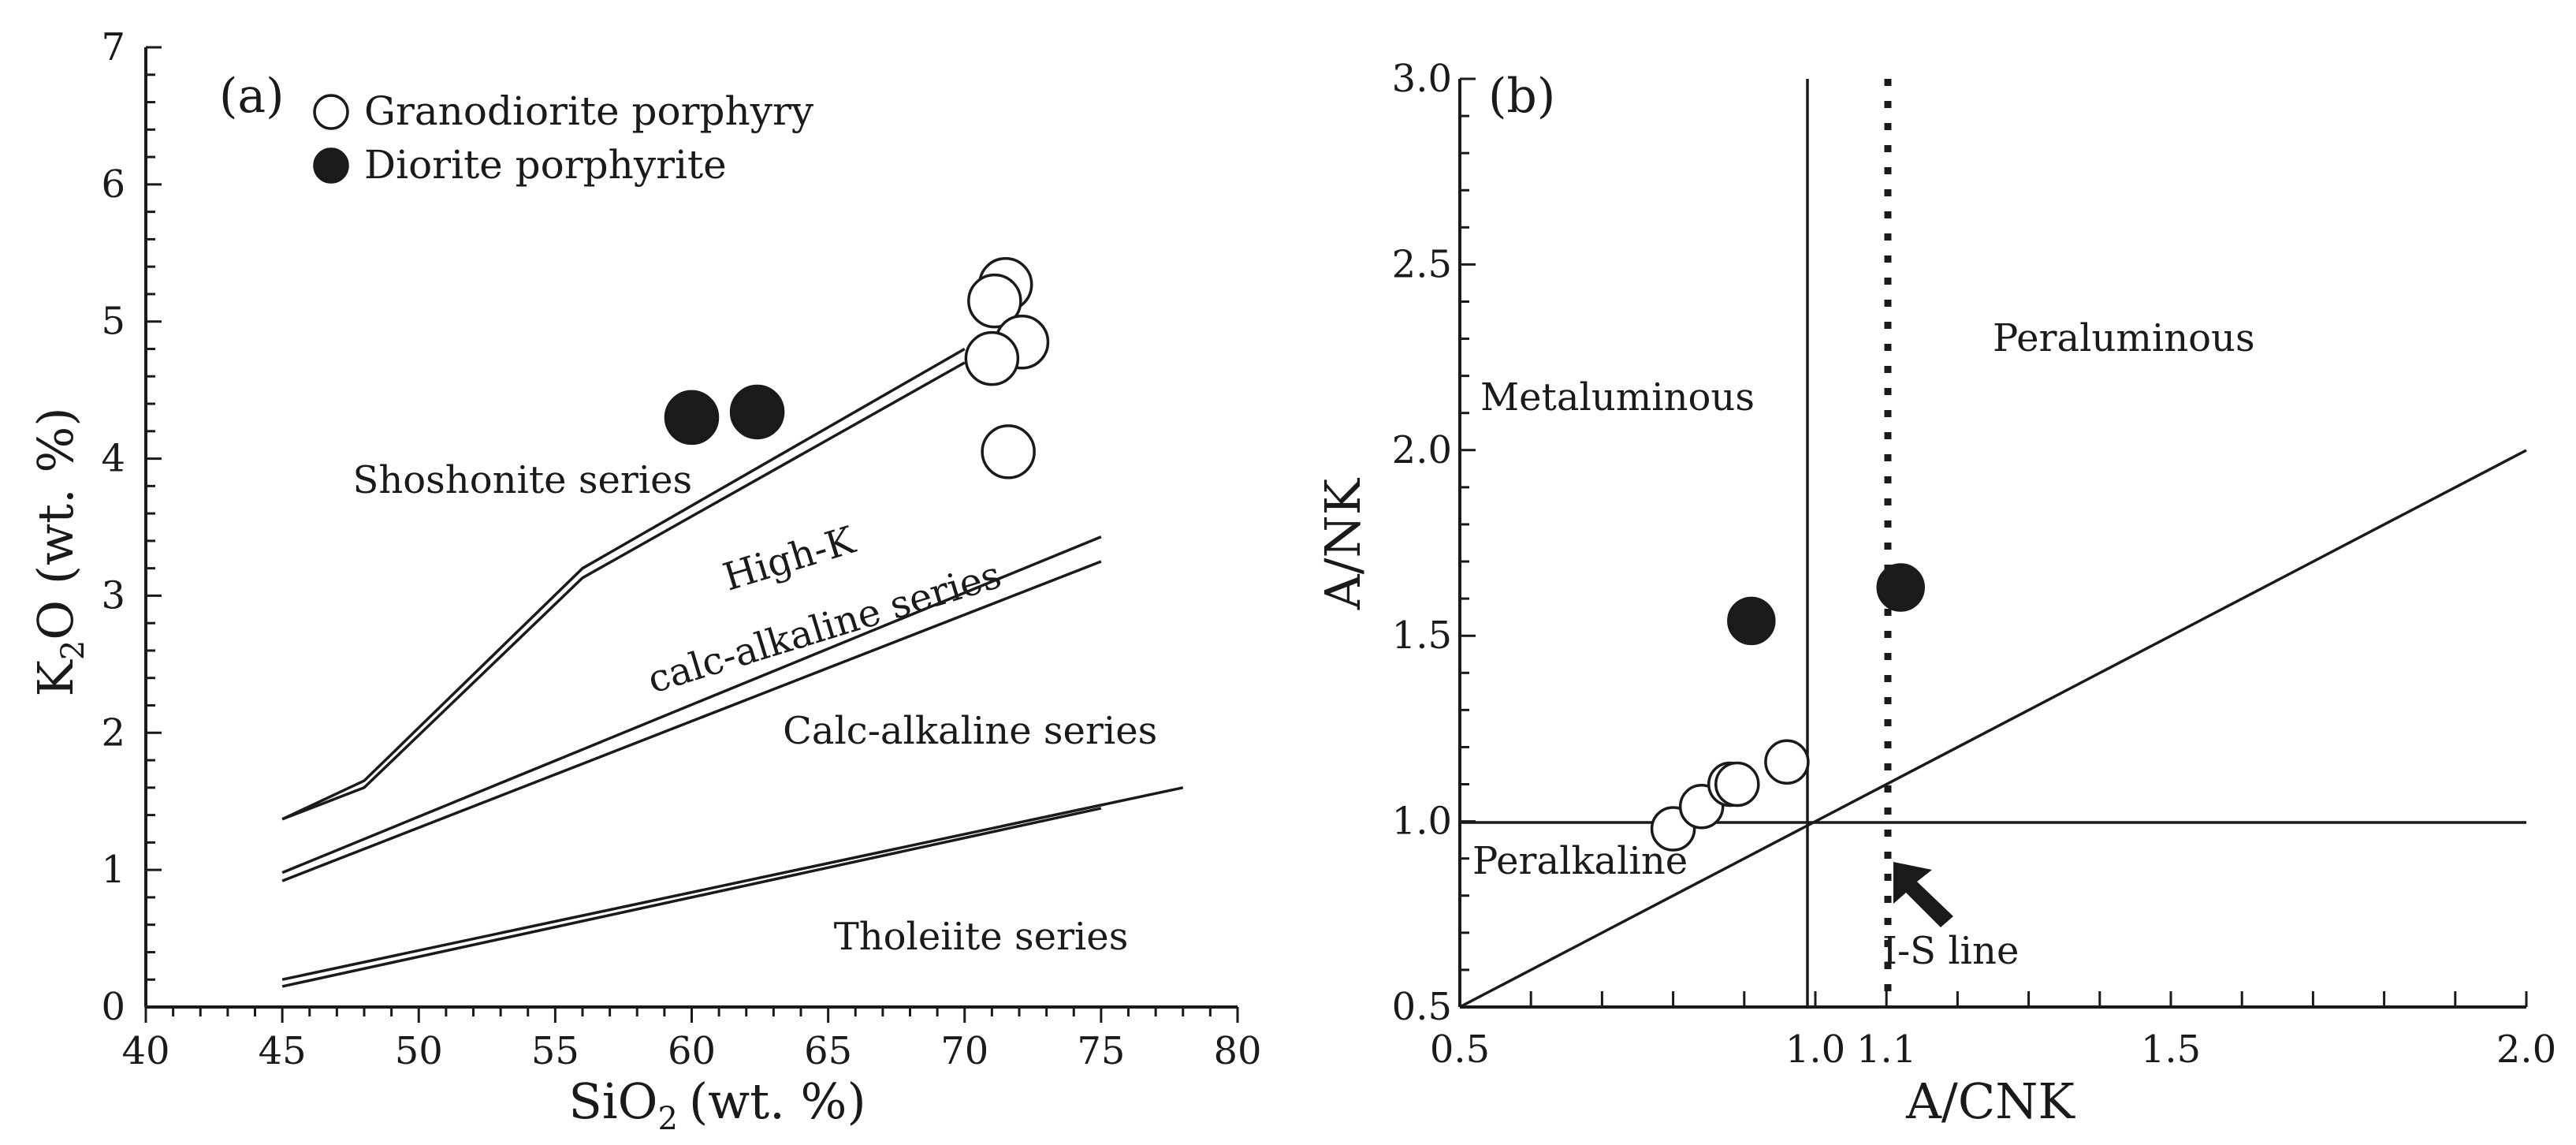 The image size is (2576, 1145). What do you see at coordinates (331, 165) in the screenshot?
I see `legend-filled-circle-marker` at bounding box center [331, 165].